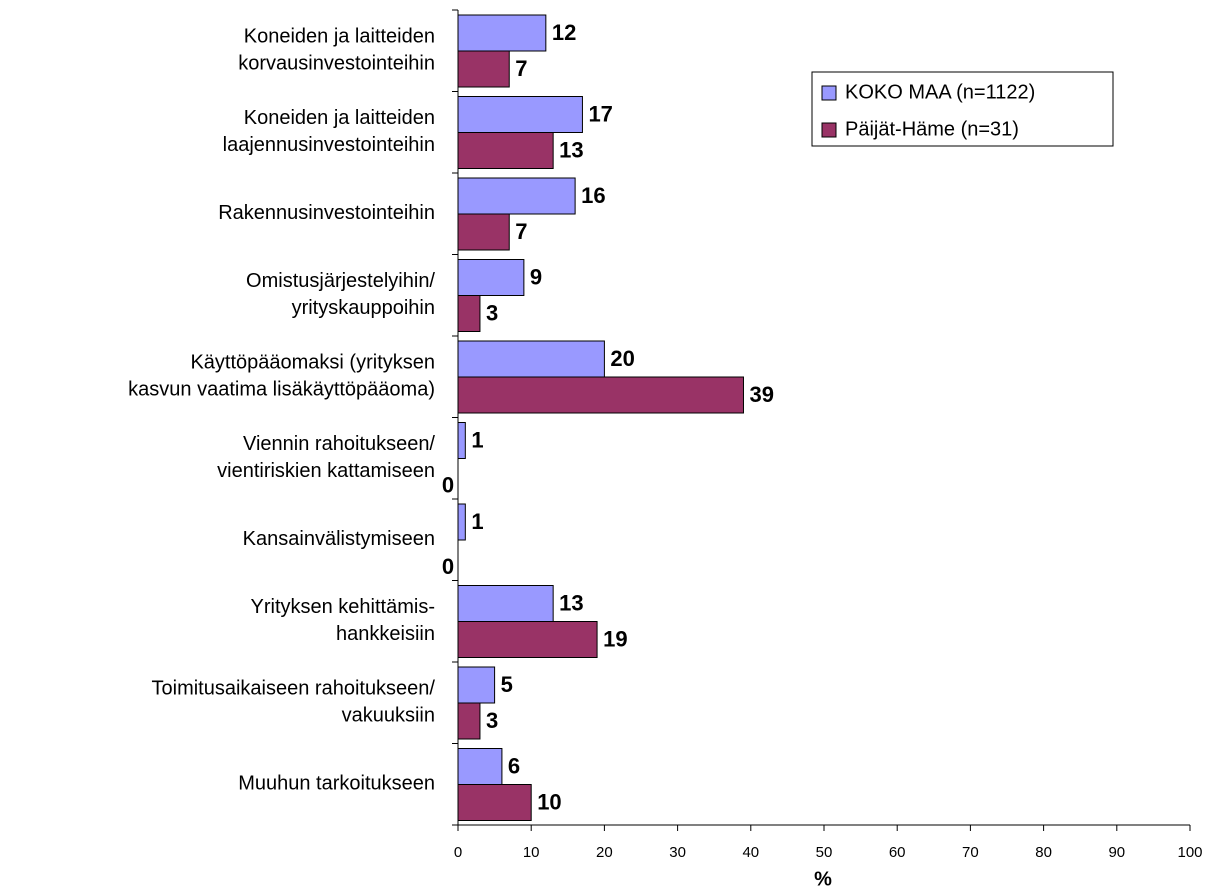 This screenshot has height=891, width=1209. I want to click on value-label: 12, so click(564, 32).